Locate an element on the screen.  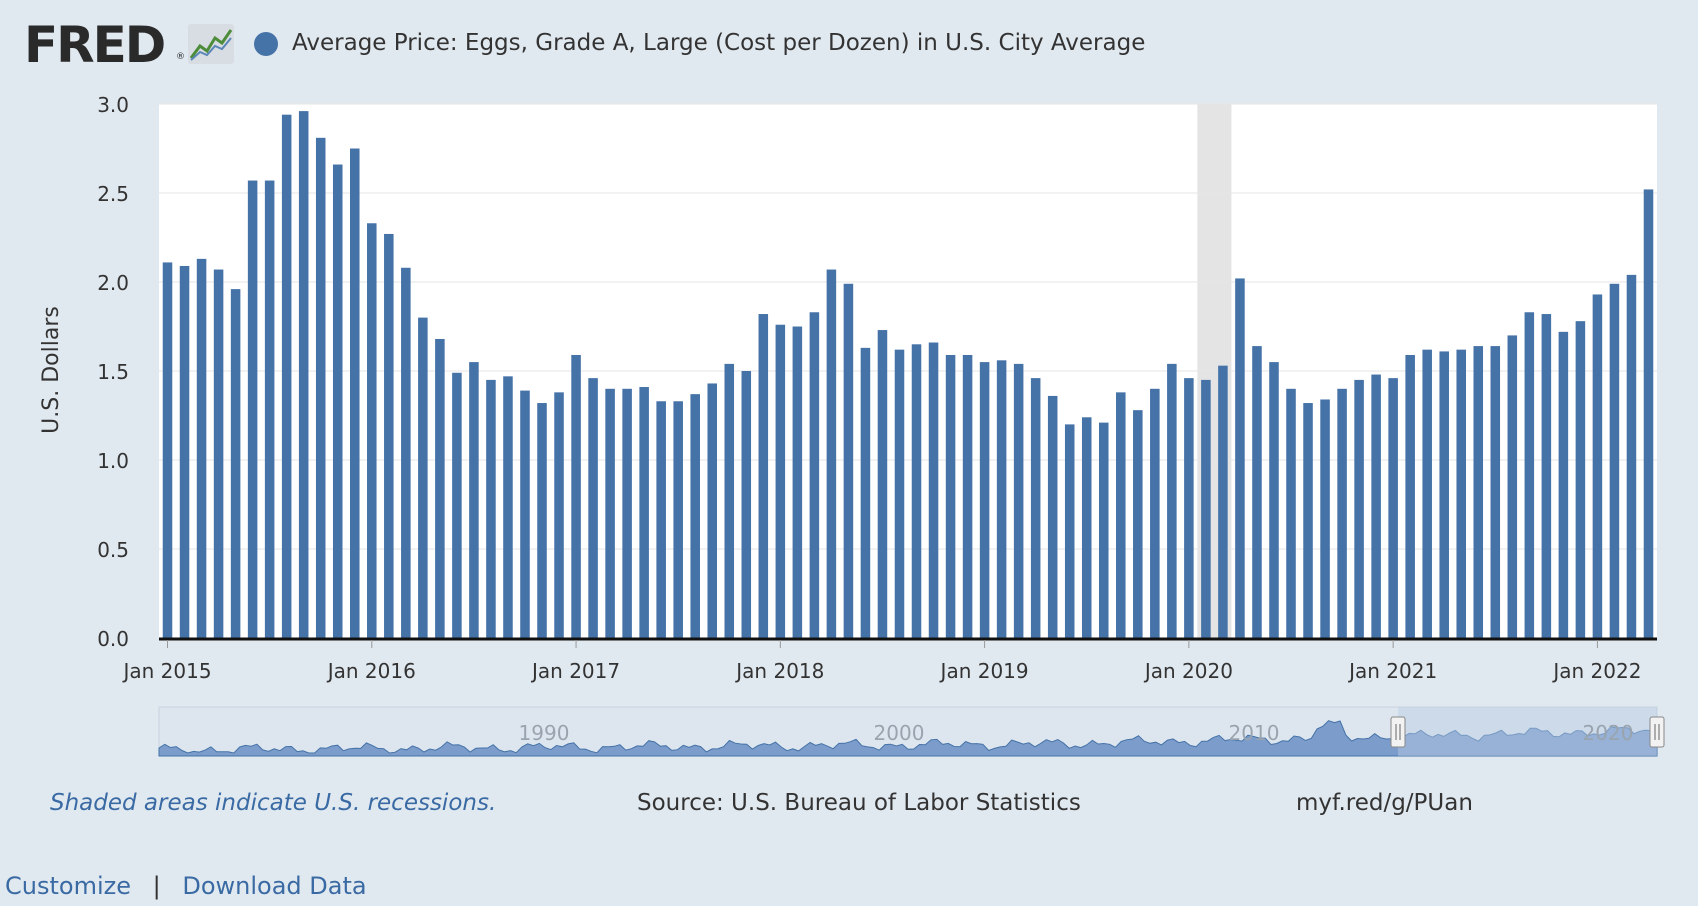
download-data-link: Download Data is located at coordinates (274, 886).